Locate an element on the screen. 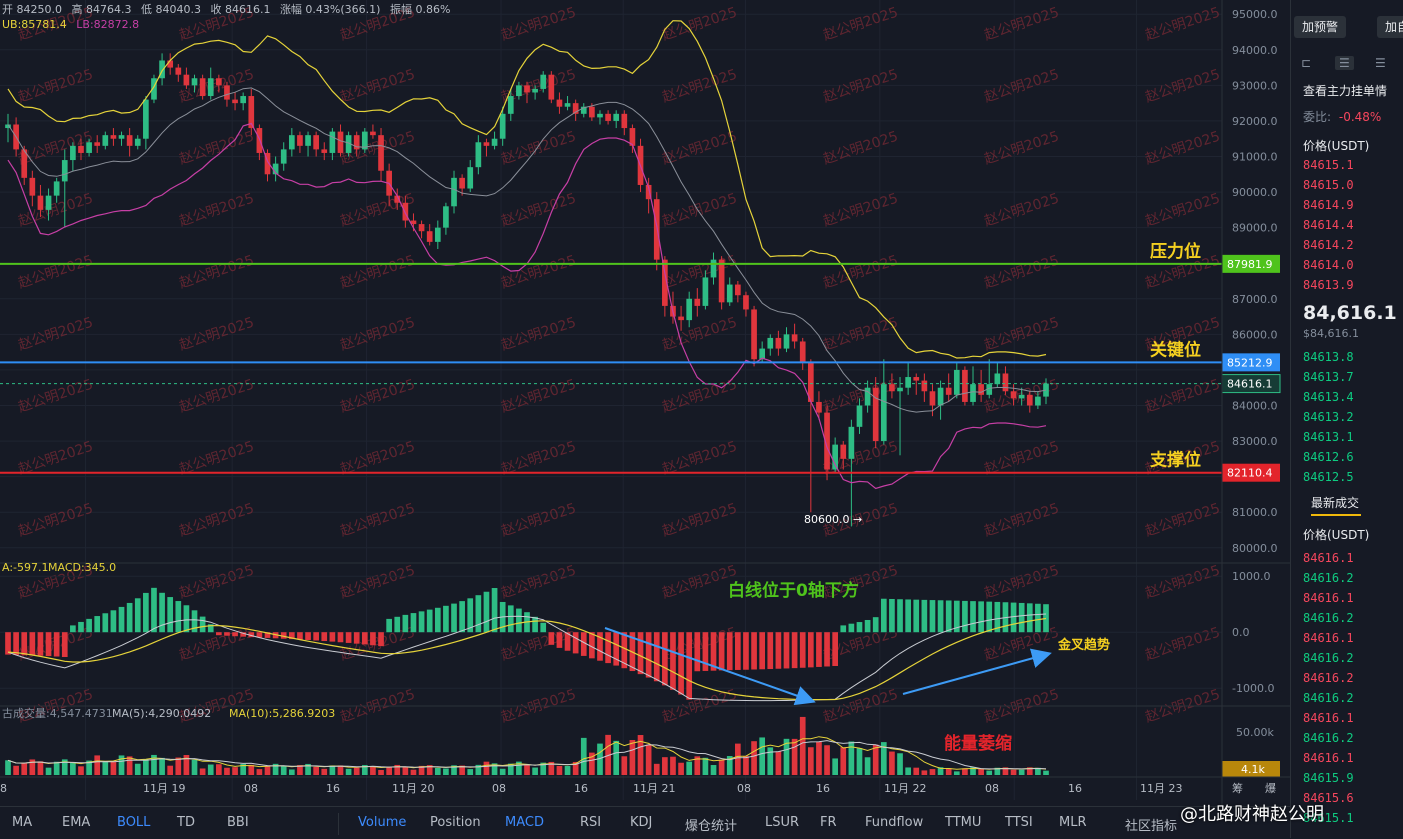 Image resolution: width=1403 pixels, height=839 pixels. main-orders-link: 查看主力挂单情 is located at coordinates (1345, 91).